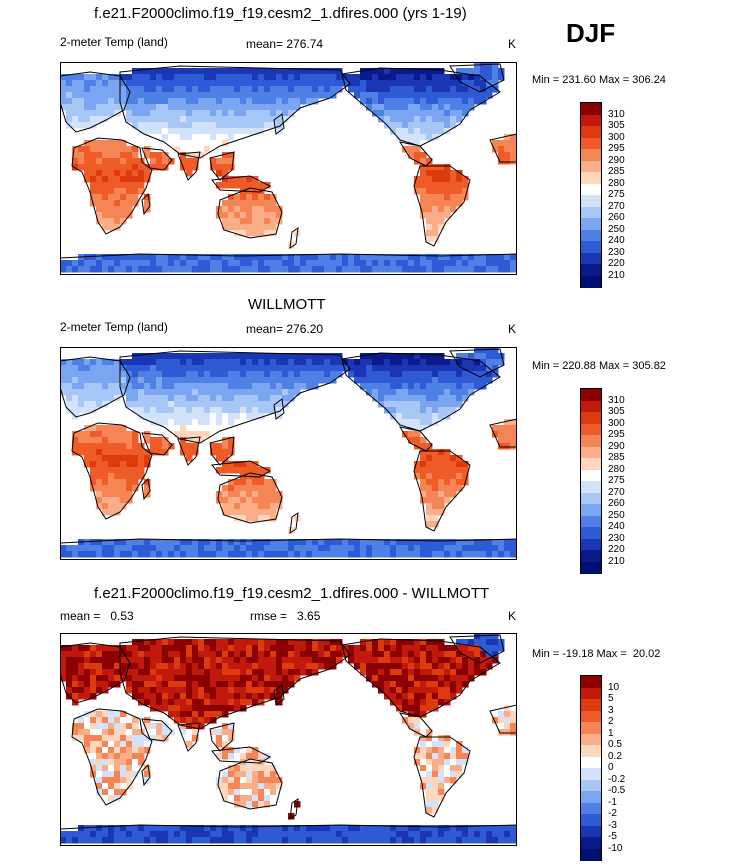  Describe the element at coordinates (112, 757) in the screenshot. I see `coastline-africa` at that location.